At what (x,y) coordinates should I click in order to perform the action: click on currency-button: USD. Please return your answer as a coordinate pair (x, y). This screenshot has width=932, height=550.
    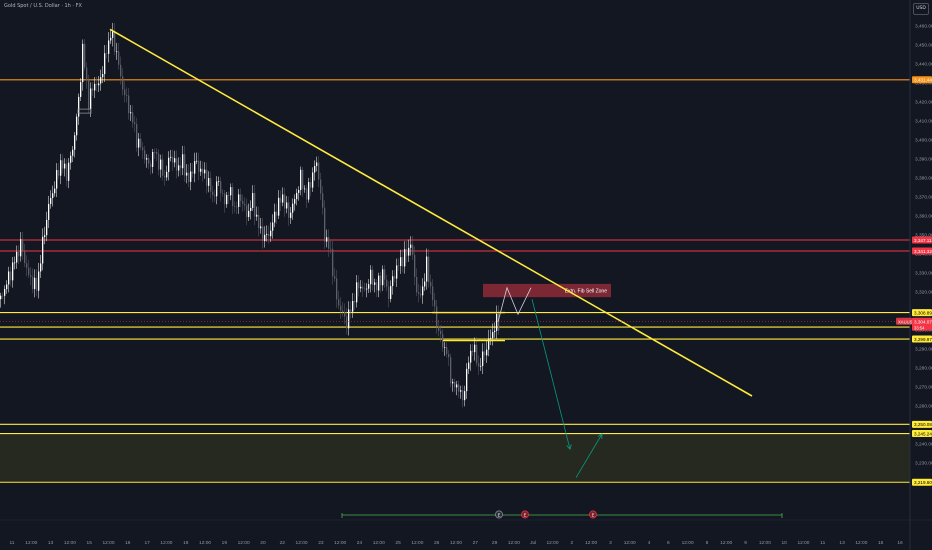
    Looking at the image, I should click on (921, 9).